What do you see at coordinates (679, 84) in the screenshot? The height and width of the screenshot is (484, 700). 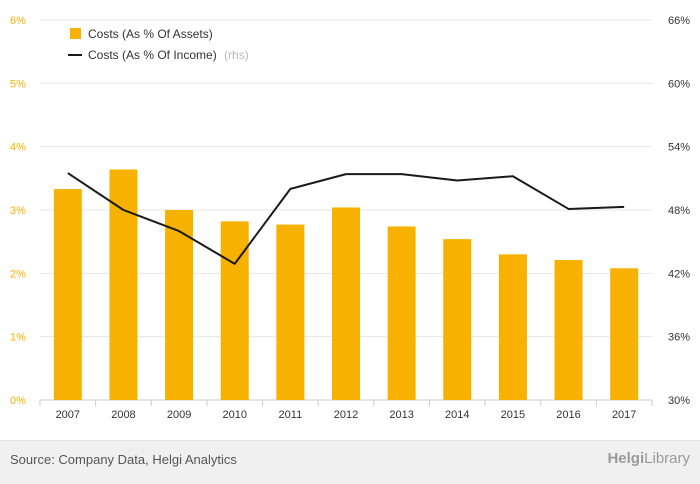 I see `right-tick-label: 60%` at bounding box center [679, 84].